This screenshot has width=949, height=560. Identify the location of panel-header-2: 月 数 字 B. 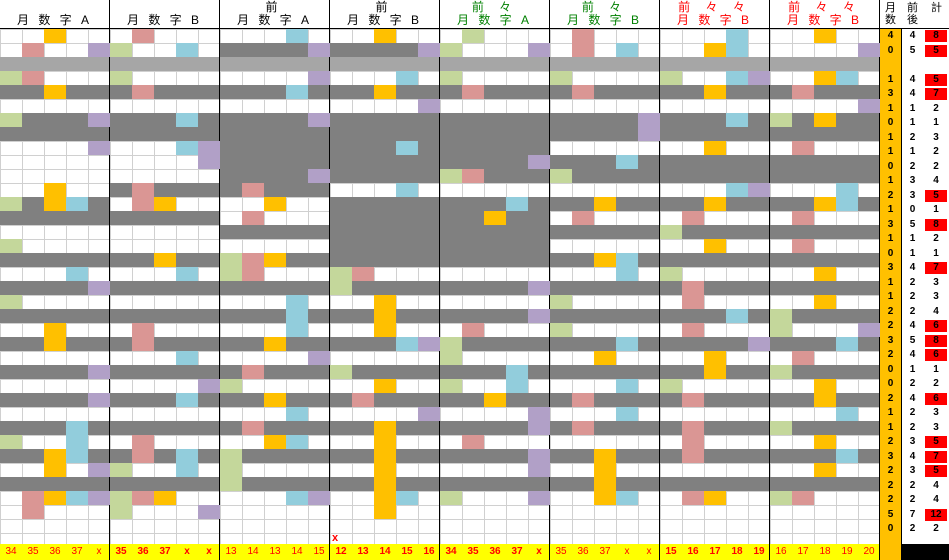
(164, 14).